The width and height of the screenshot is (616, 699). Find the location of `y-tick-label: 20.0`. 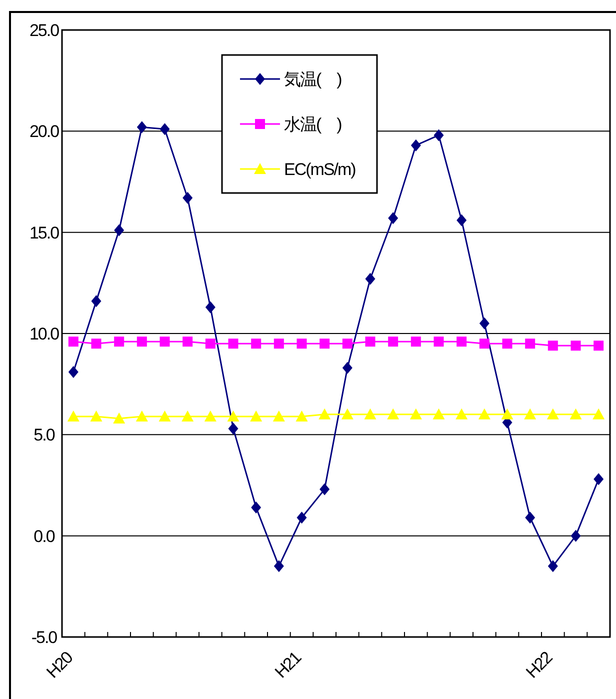

y-tick-label: 20.0 is located at coordinates (44, 132).